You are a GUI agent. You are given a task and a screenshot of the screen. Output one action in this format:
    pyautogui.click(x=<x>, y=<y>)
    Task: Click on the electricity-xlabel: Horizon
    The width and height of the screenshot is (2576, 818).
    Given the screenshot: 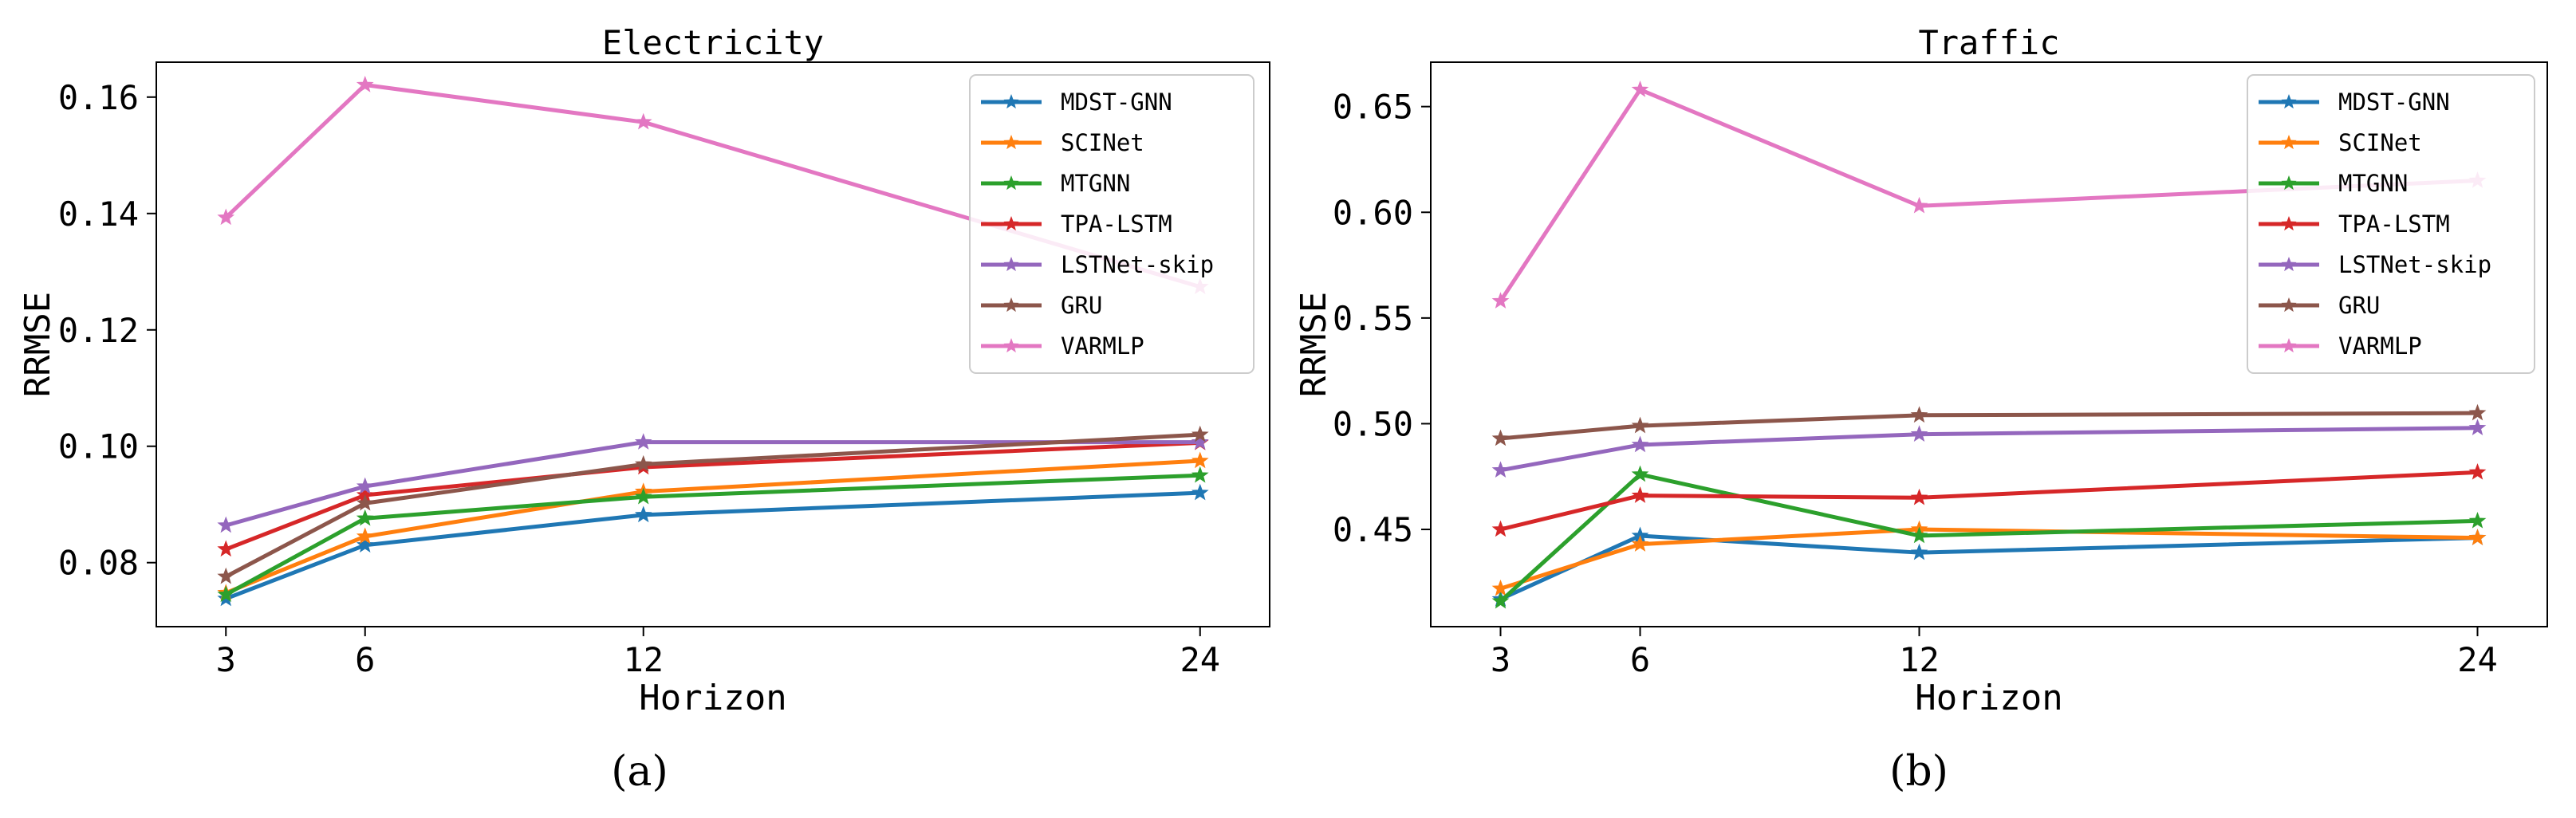 What is the action you would take?
    pyautogui.click(x=712, y=698)
    